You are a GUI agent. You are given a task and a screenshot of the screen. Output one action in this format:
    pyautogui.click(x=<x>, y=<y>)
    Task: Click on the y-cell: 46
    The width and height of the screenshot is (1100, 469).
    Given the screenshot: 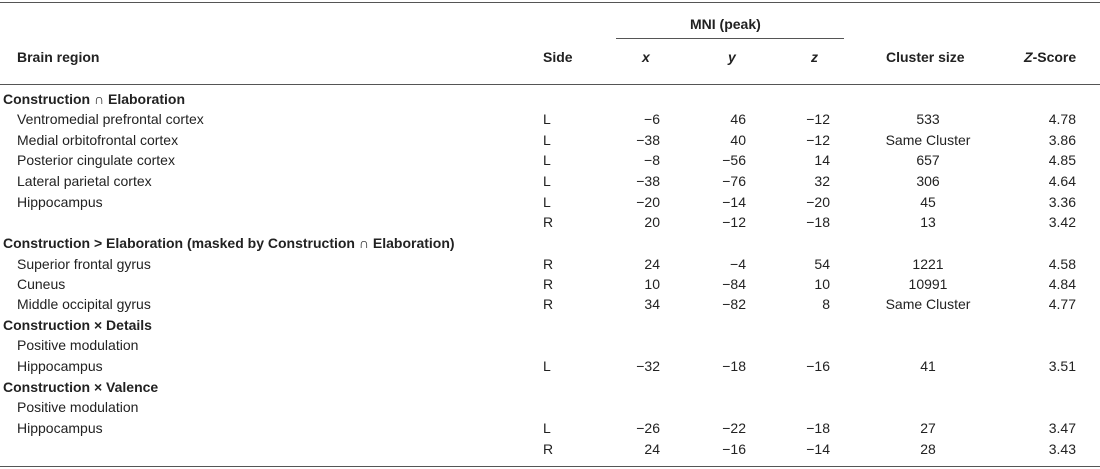 What is the action you would take?
    pyautogui.click(x=738, y=119)
    